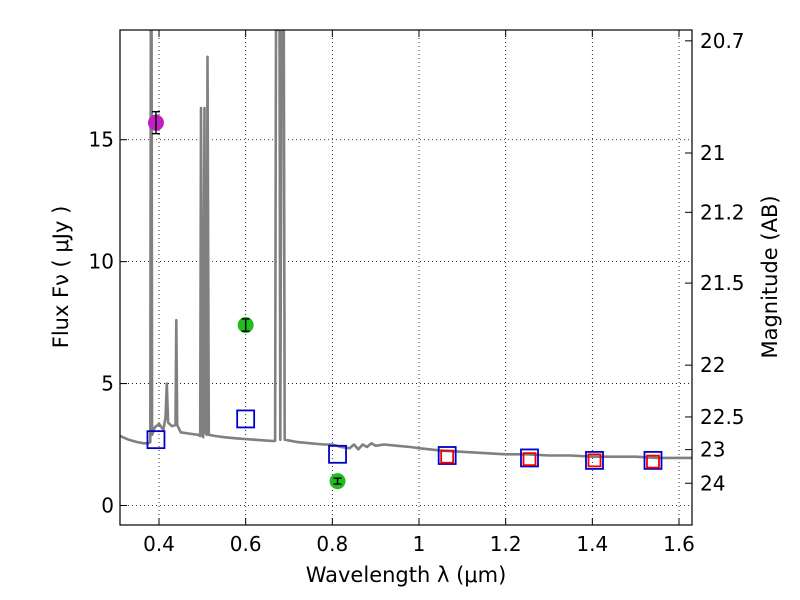 This screenshot has height=600, width=800. Describe the element at coordinates (61, 277) in the screenshot. I see `y-axis-title: Flux Fν ( μJy )` at that location.